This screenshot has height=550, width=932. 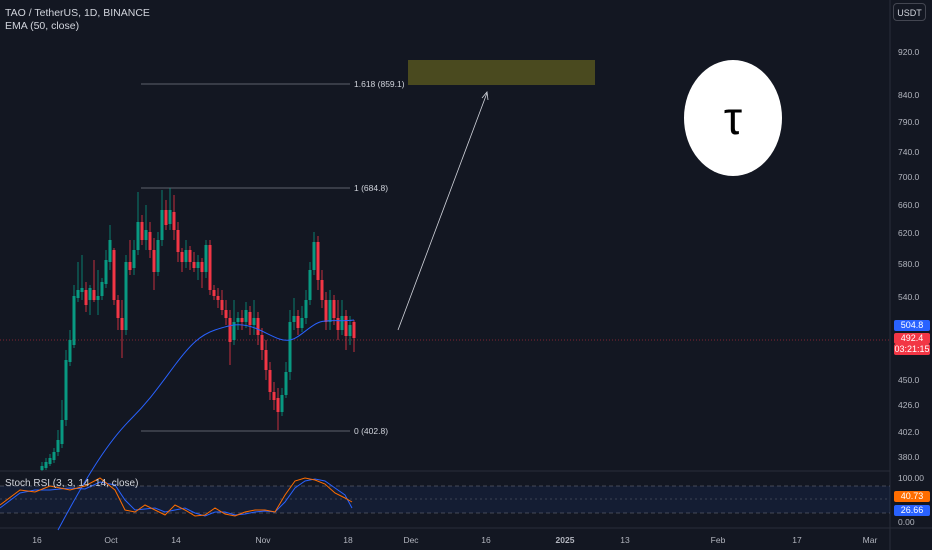 I want to click on currency-button: USDT, so click(x=909, y=12).